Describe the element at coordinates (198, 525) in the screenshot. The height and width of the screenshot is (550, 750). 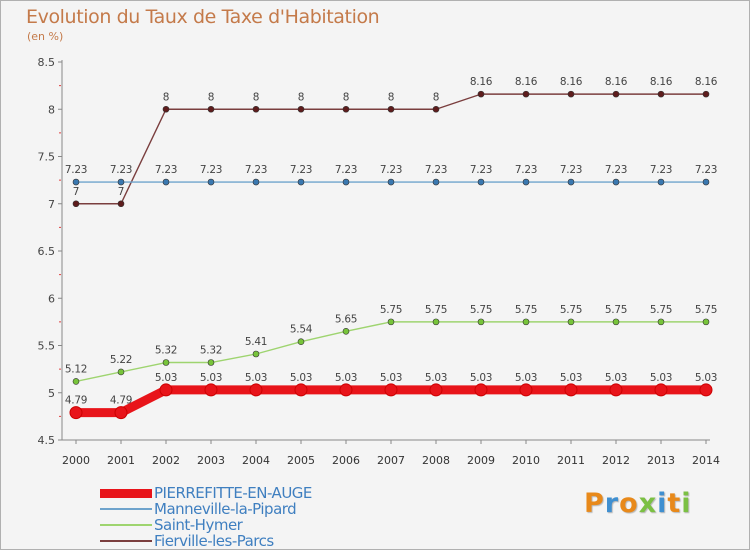
I see `legend-label-saint-hymer: Saint-Hymer` at that location.